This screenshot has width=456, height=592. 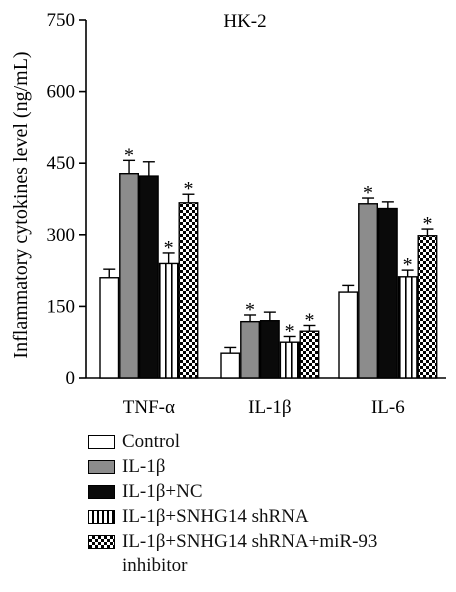 I want to click on significance-1-4: *, so click(x=309, y=320).